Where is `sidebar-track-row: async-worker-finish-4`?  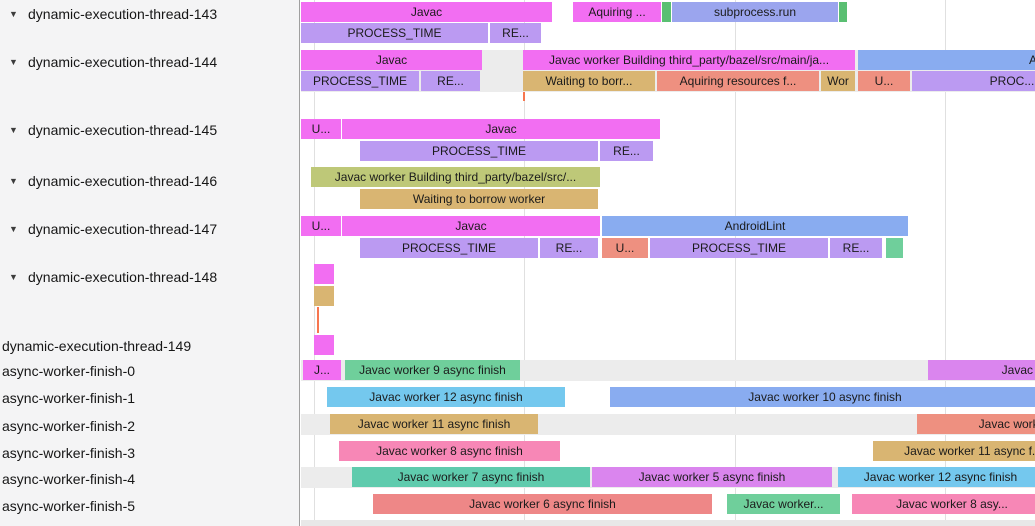
sidebar-track-row: async-worker-finish-4 is located at coordinates (150, 479).